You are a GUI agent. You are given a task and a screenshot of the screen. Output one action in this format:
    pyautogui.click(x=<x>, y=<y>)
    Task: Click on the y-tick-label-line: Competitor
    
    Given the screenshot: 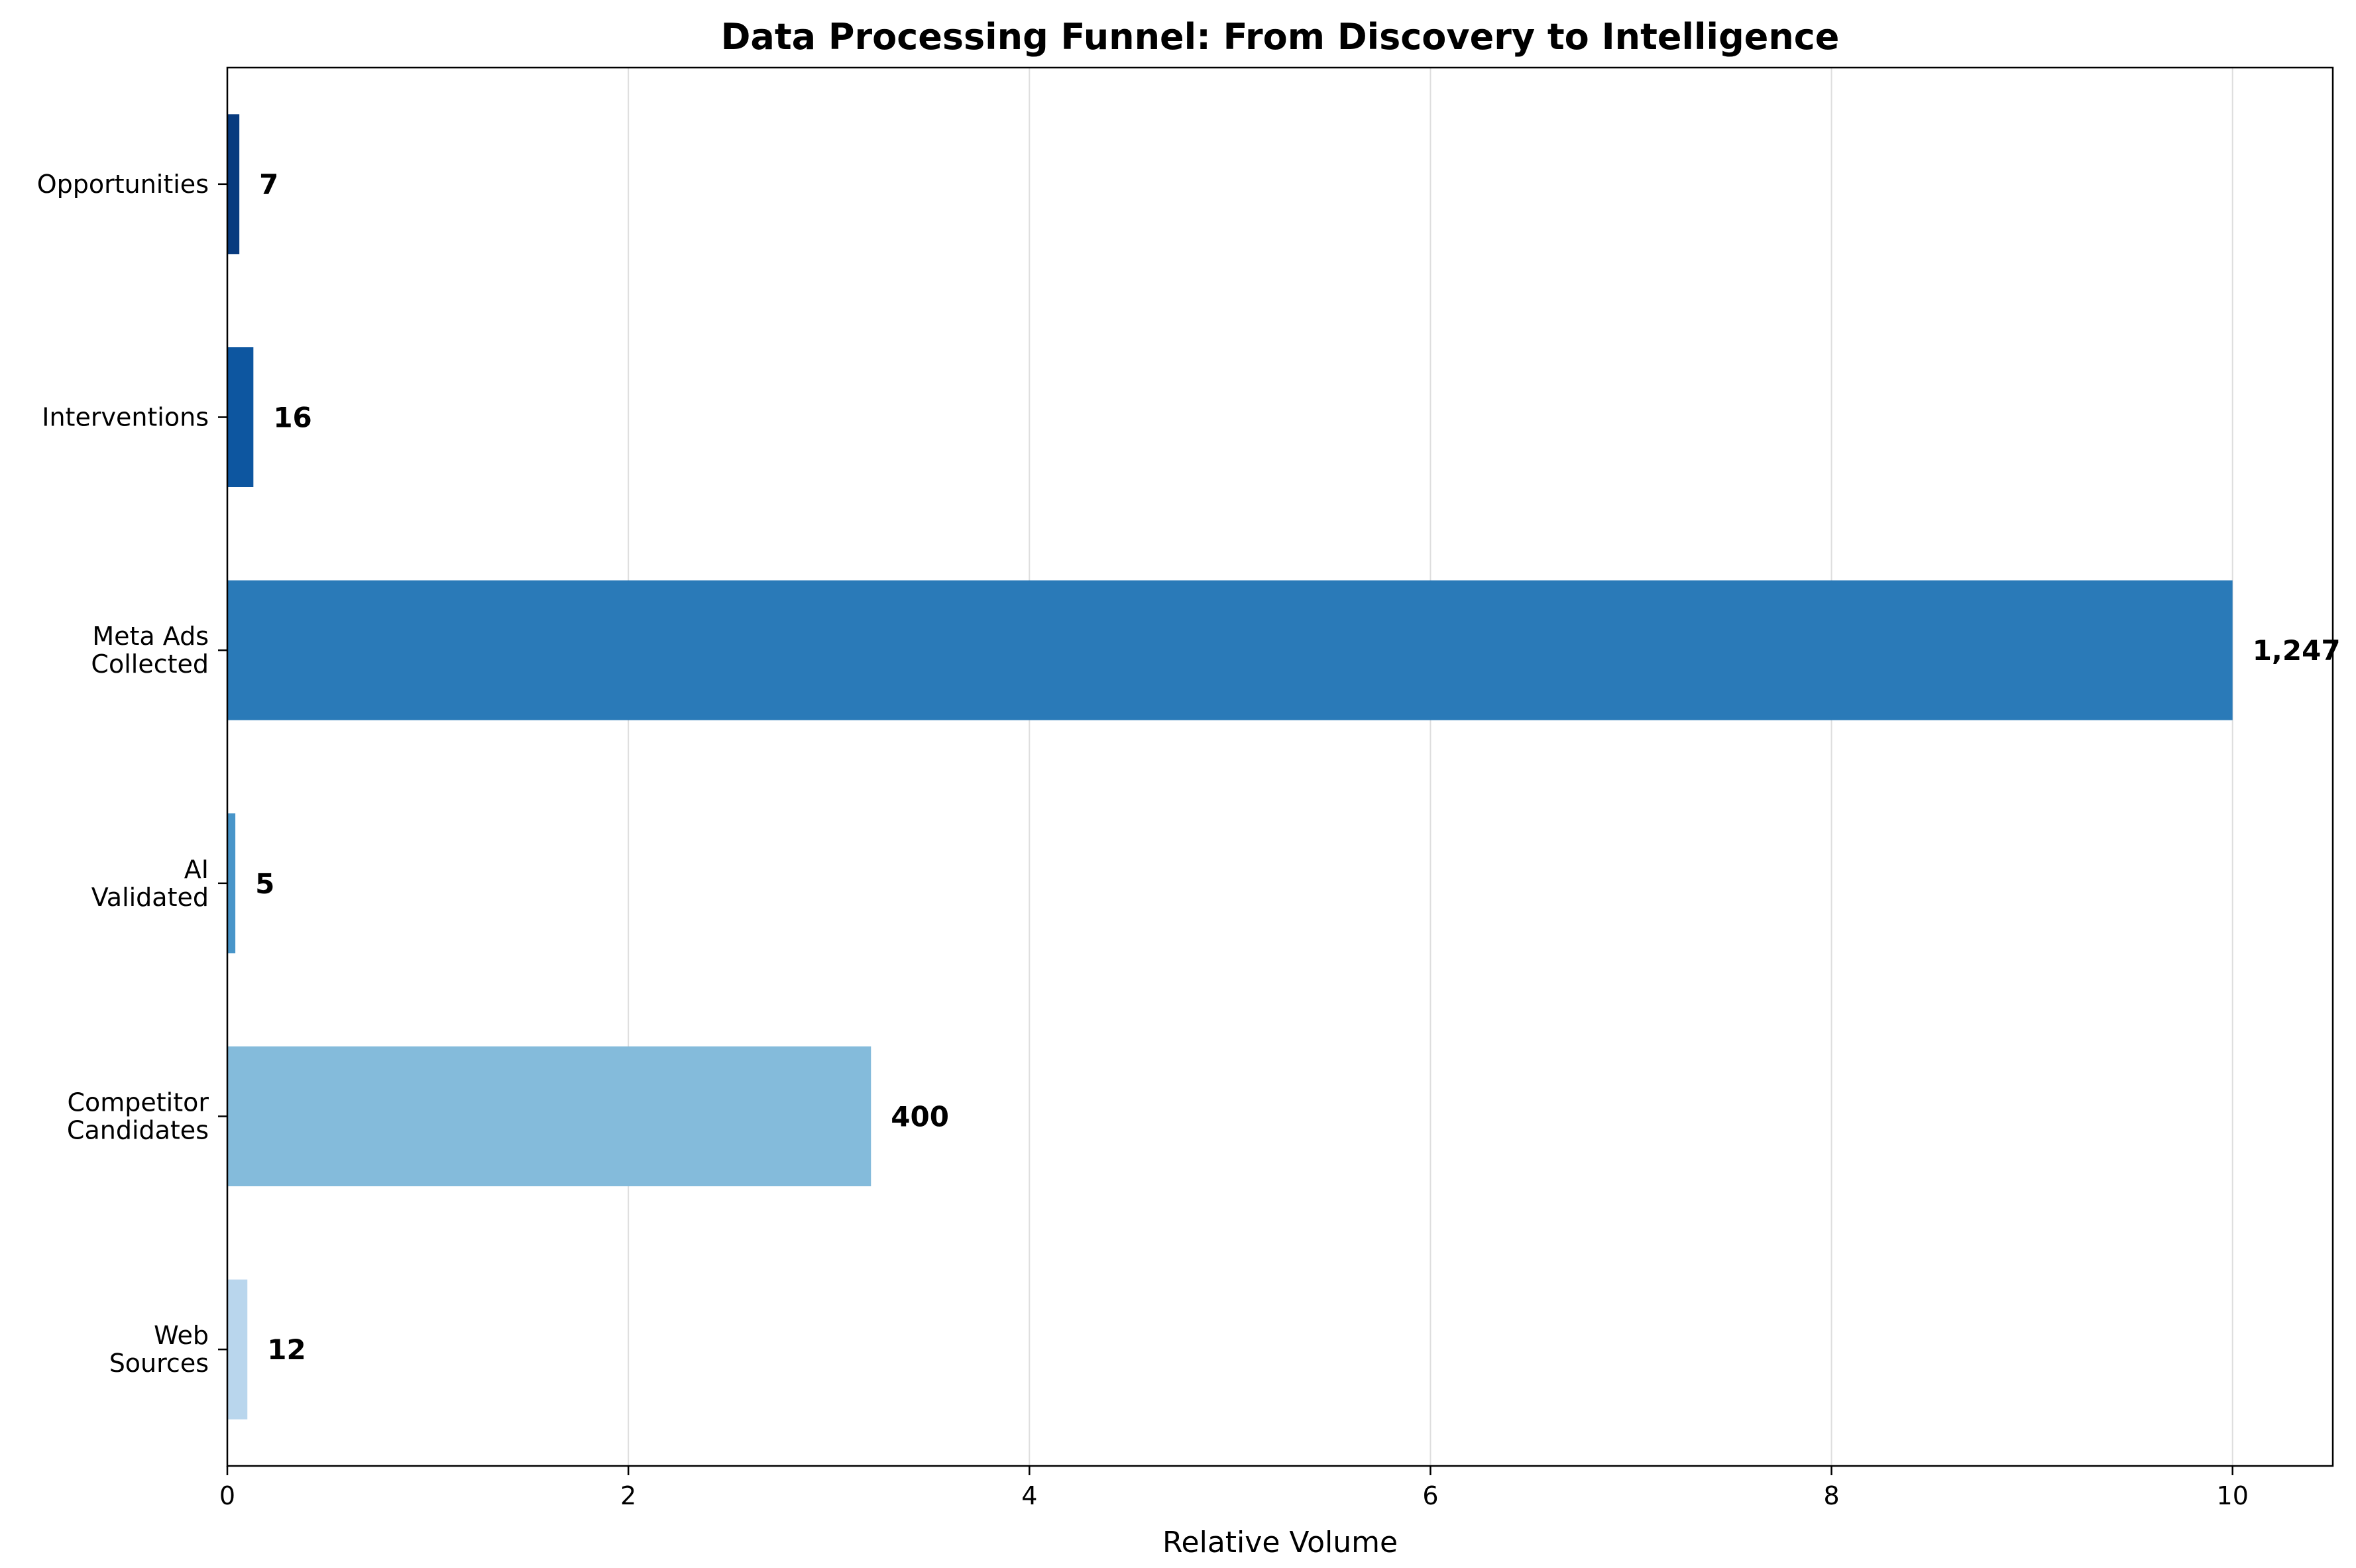 What is the action you would take?
    pyautogui.click(x=138, y=1102)
    